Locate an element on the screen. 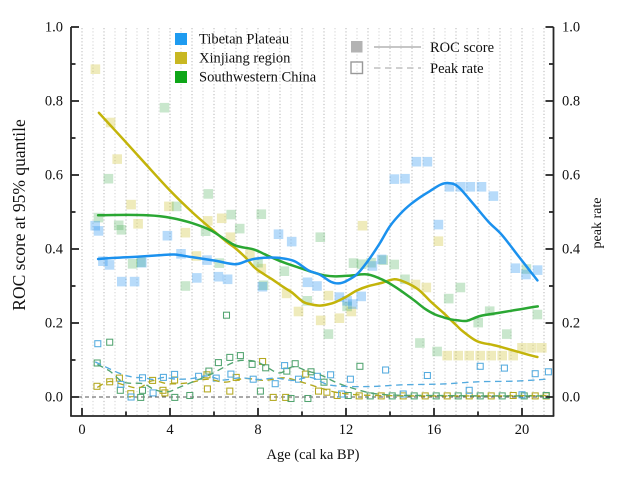 This screenshot has height=477, width=617. svg-text: 12 is located at coordinates (346, 430).